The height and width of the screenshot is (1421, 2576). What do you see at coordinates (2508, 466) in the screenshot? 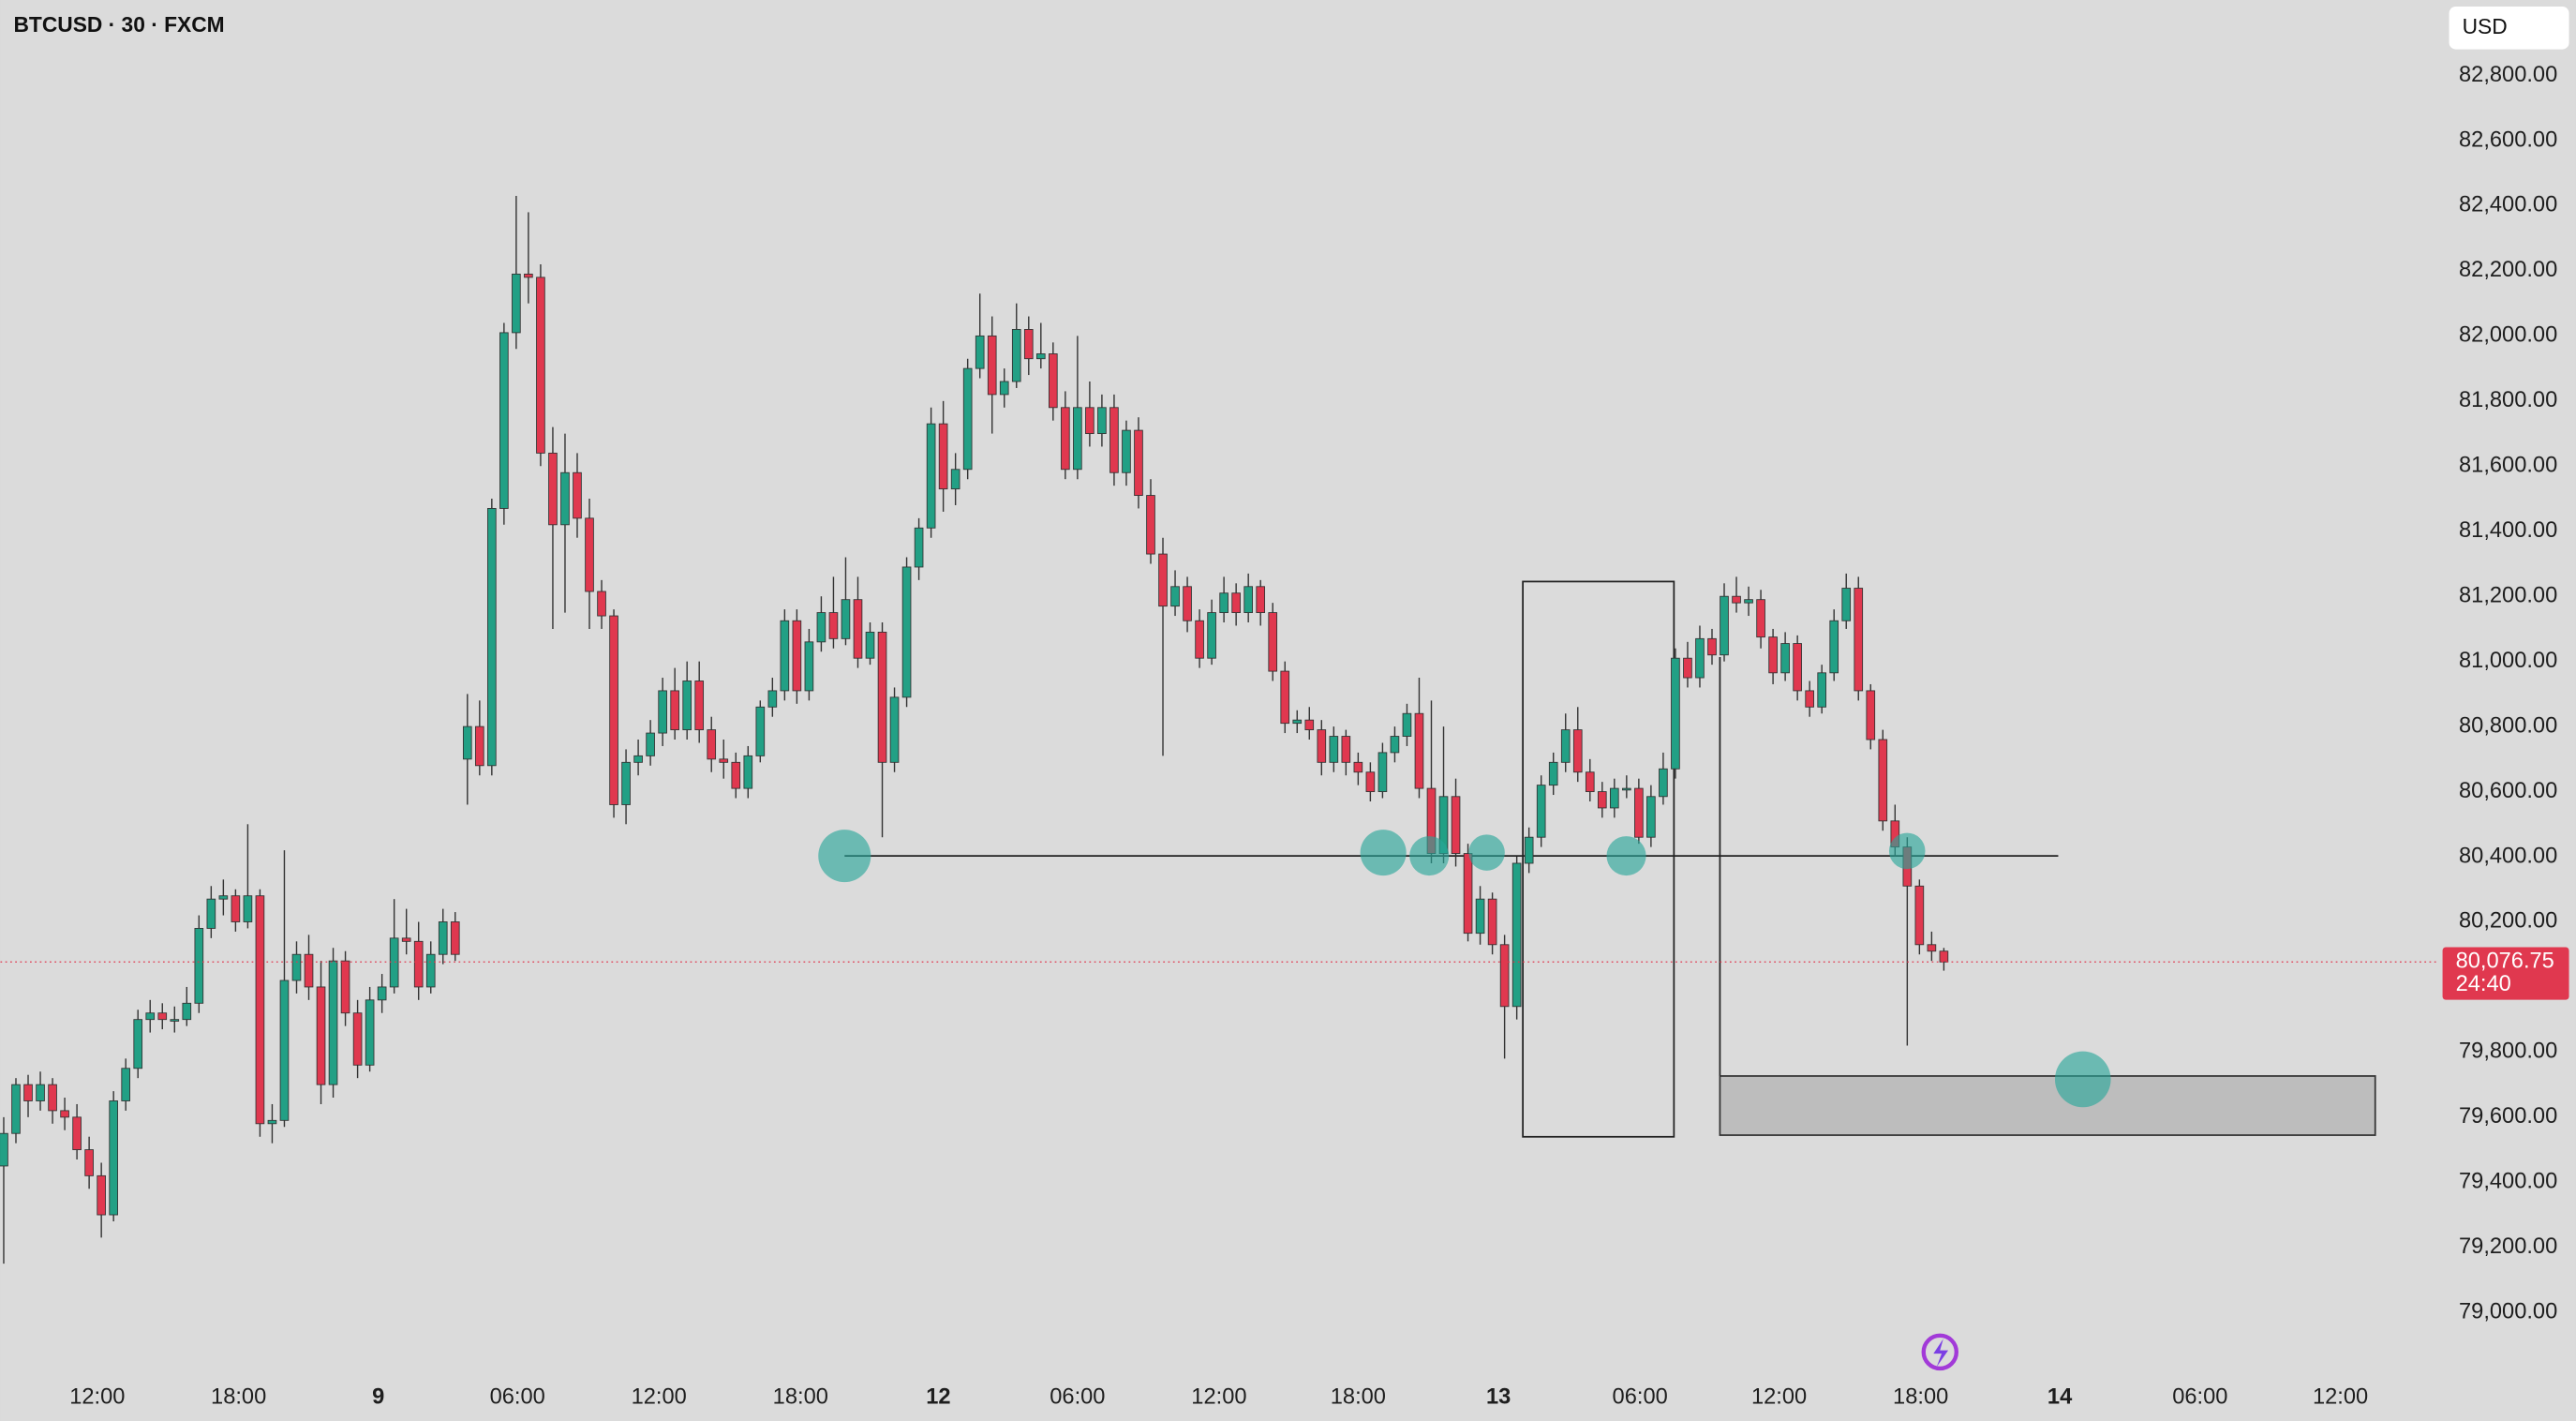
I see `y-tick-label: 81,600.00` at bounding box center [2508, 466].